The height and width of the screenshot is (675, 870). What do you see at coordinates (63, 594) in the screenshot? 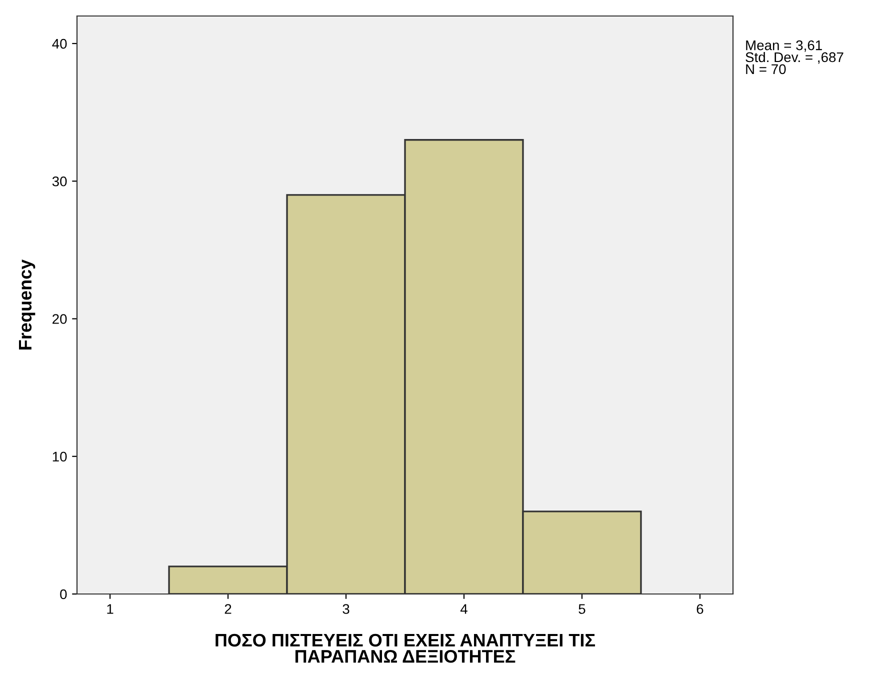
I see `y-tick-label: 0` at bounding box center [63, 594].